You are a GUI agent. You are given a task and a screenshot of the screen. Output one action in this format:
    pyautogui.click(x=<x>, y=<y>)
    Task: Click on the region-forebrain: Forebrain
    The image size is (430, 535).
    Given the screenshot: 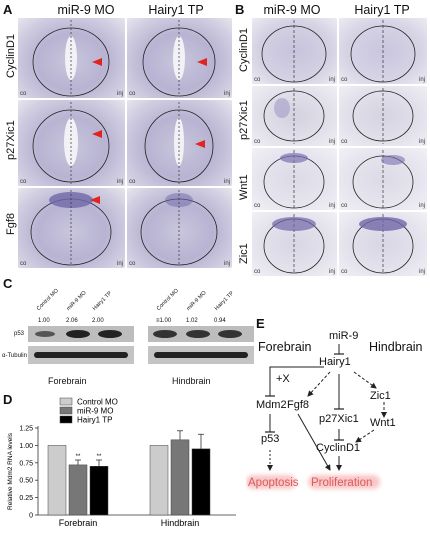 What is the action you would take?
    pyautogui.click(x=285, y=347)
    